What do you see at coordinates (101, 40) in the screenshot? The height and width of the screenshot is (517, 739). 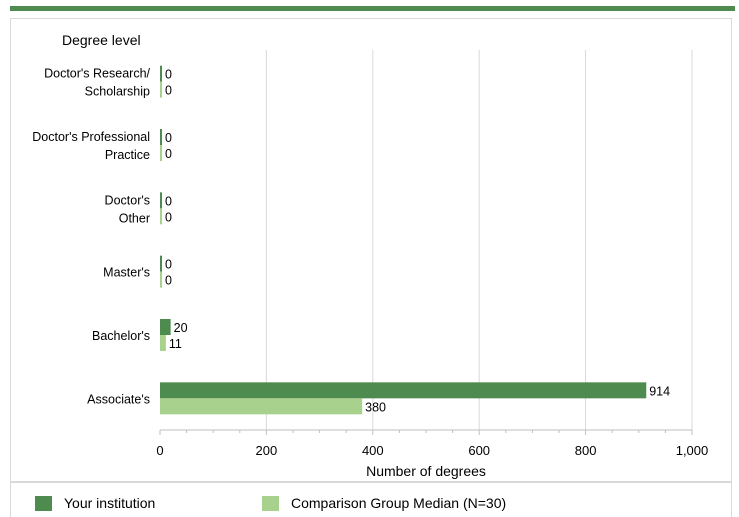 I see `y-axis-title: Degree level` at bounding box center [101, 40].